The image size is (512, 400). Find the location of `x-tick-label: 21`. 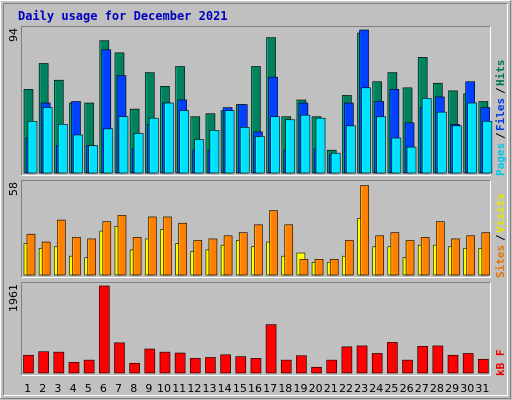

x-tick-label: 21 is located at coordinates (331, 388).